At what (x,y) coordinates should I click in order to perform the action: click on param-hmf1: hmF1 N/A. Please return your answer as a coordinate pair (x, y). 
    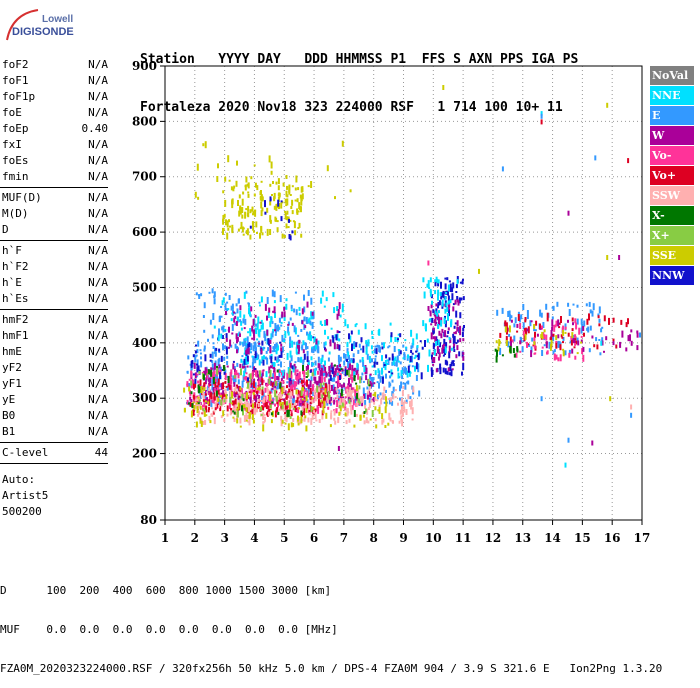
    Looking at the image, I should click on (56, 336).